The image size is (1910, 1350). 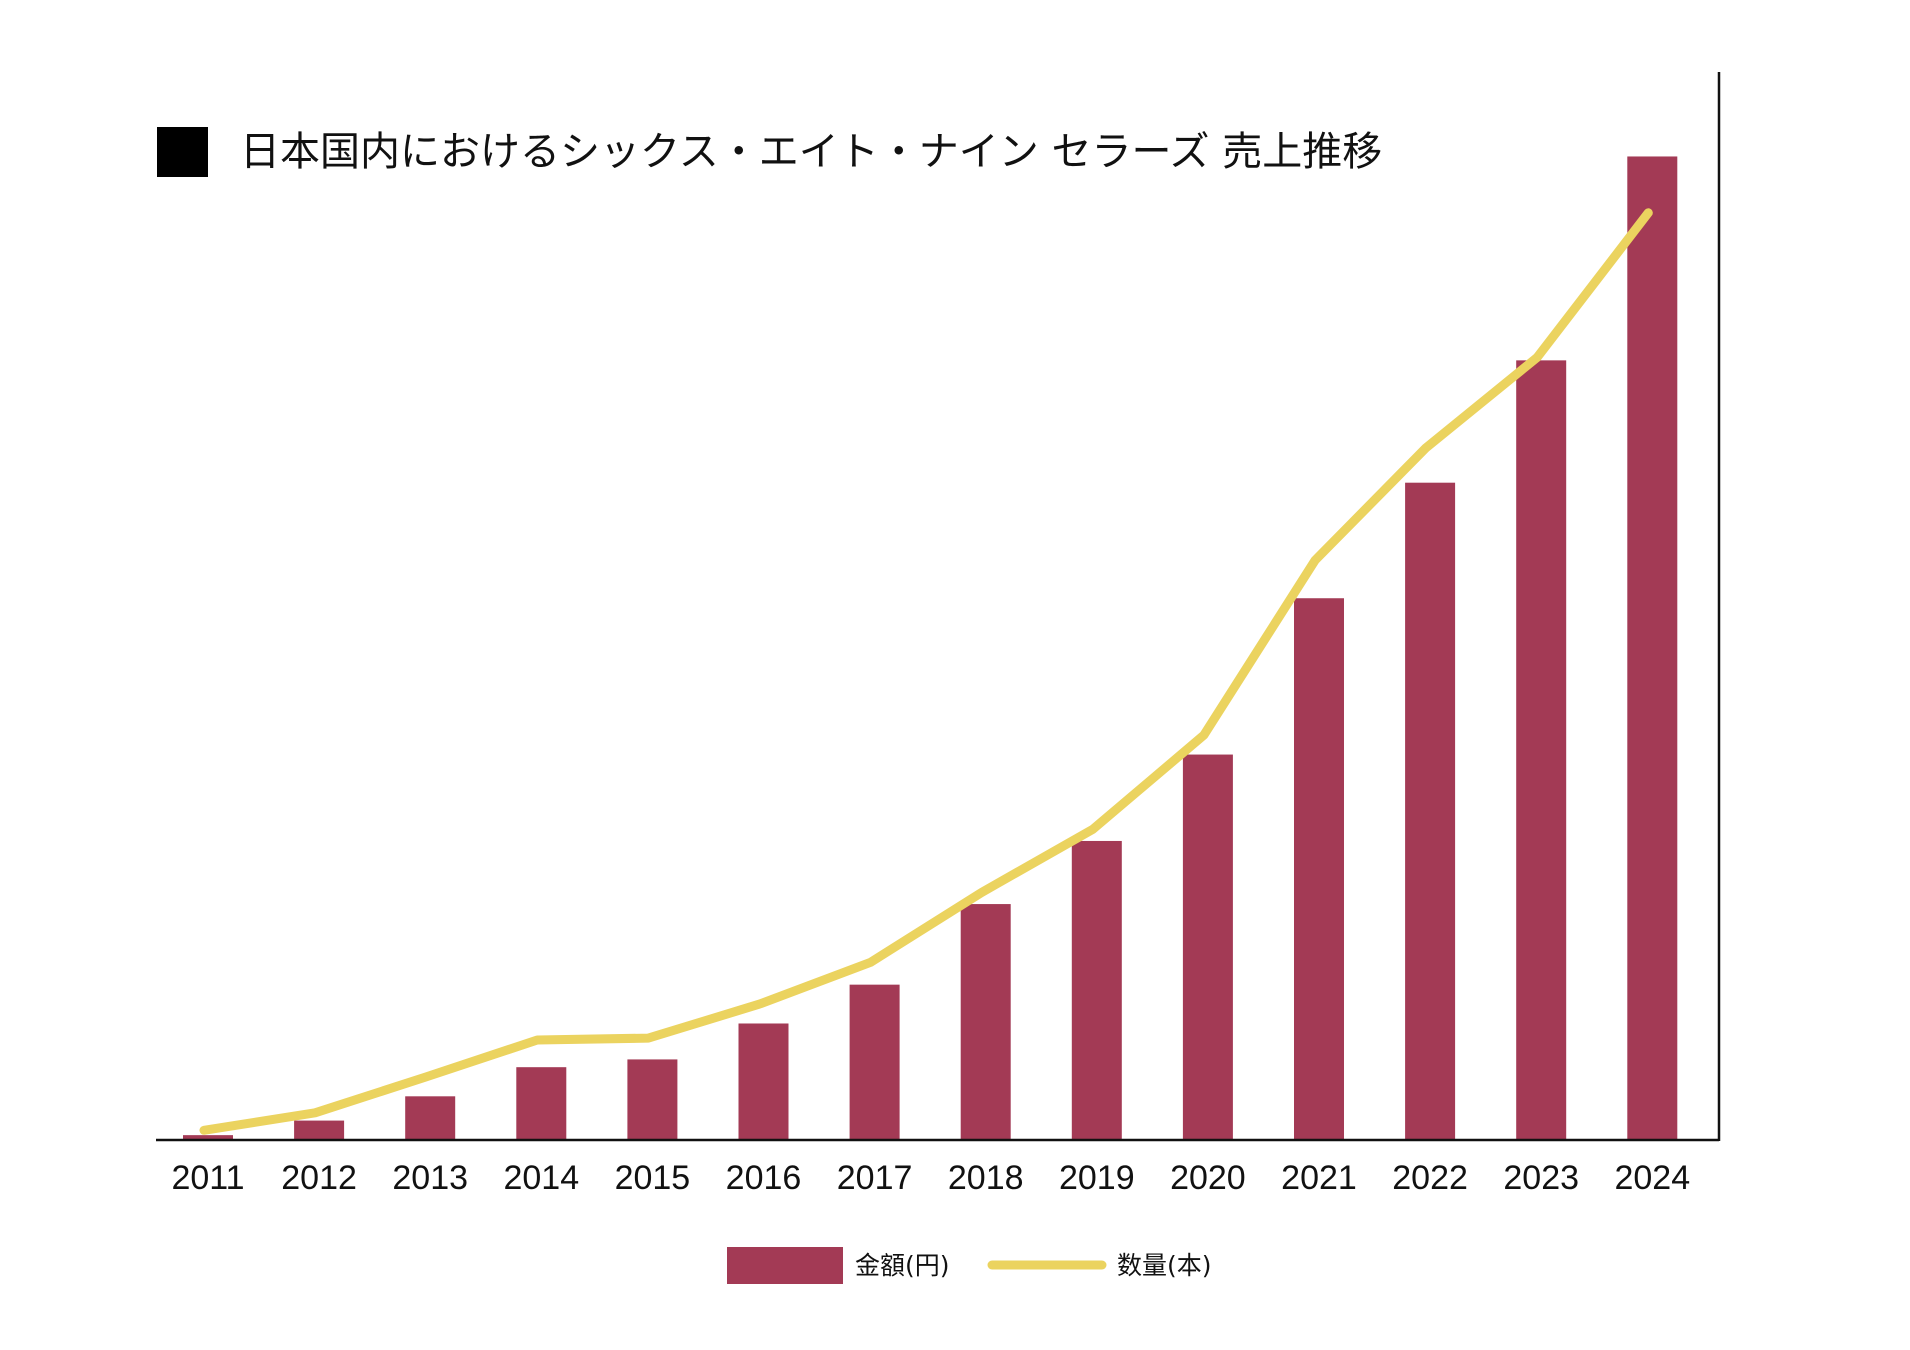 I want to click on chart-title: 日本国内におけるシックス・エイト・ナイン セラーズ 売上推移, so click(x=811, y=152).